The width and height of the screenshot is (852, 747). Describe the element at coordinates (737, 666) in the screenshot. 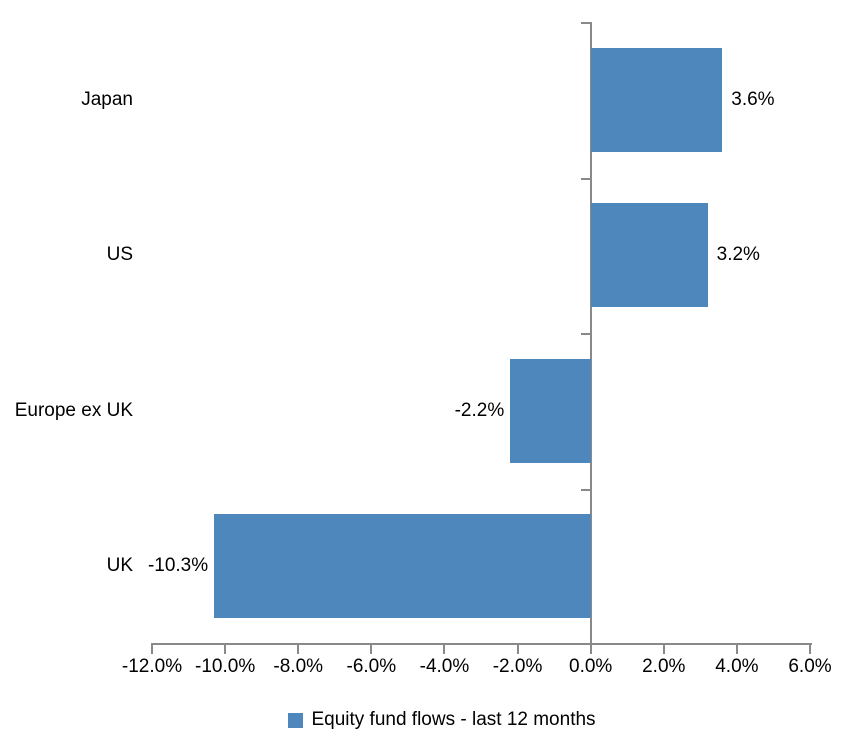

I see `x-tick-label: 4.0%` at that location.